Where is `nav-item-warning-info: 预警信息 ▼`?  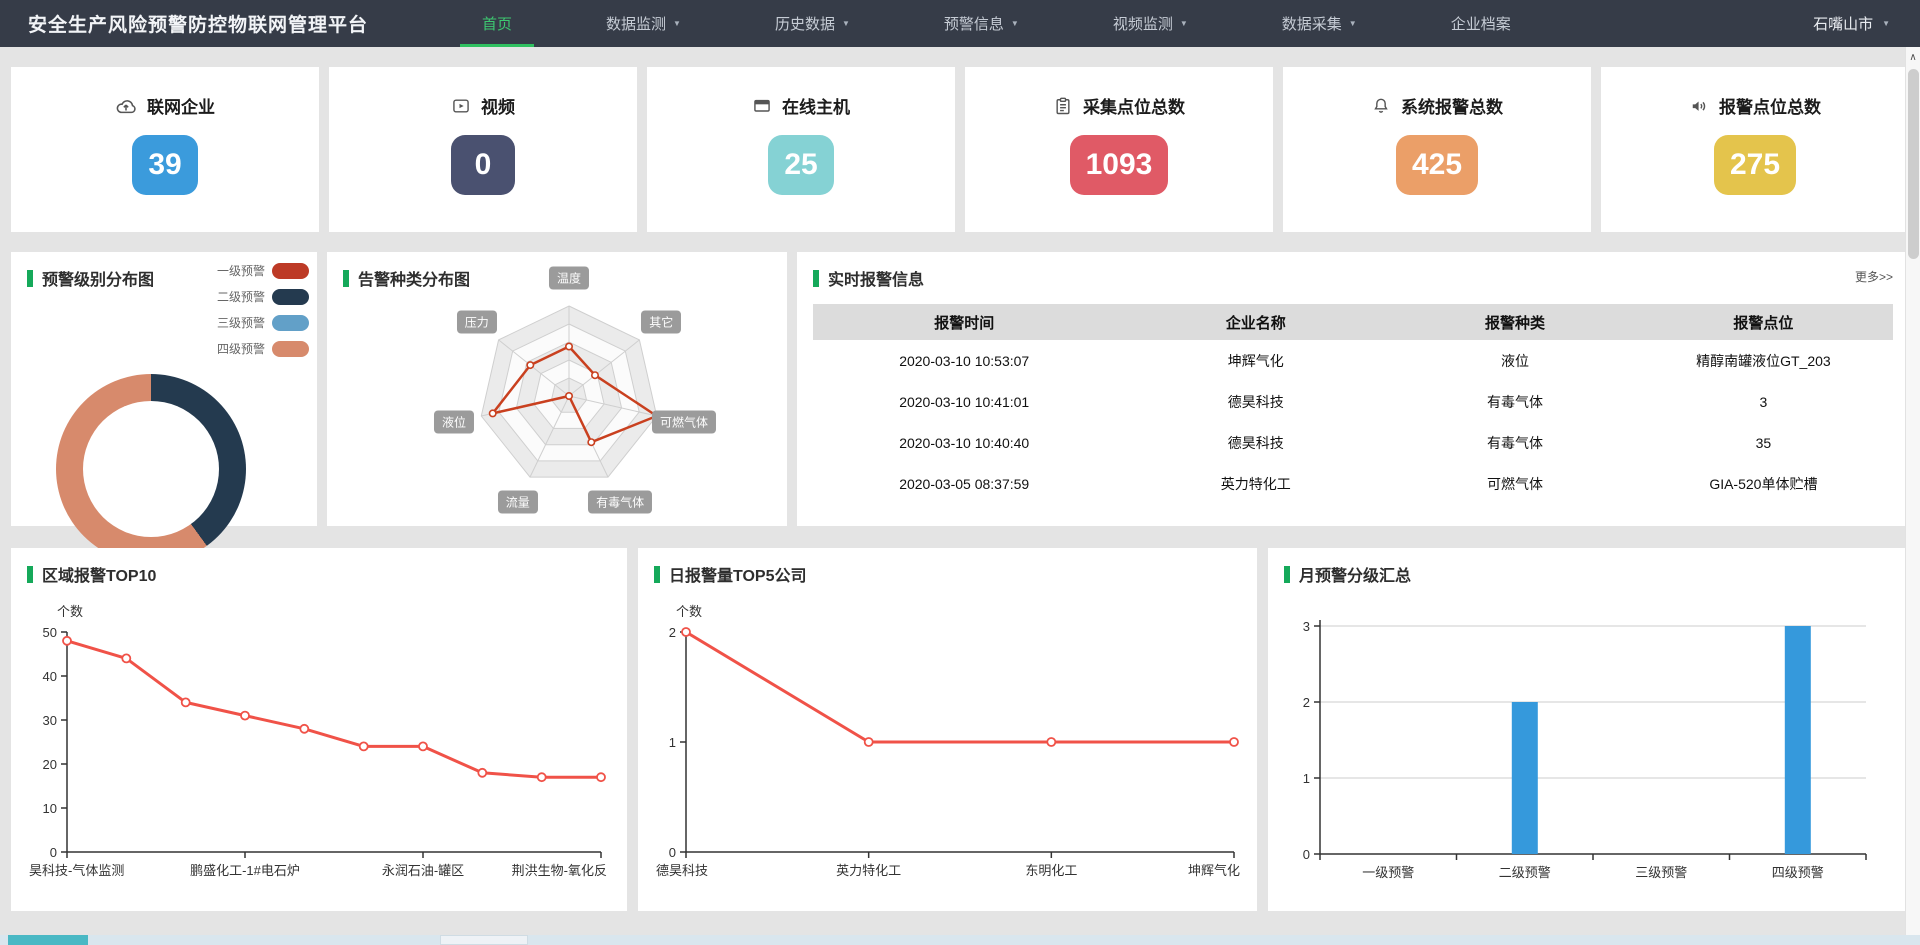
nav-item-warning-info: 预警信息 ▼ is located at coordinates (981, 23).